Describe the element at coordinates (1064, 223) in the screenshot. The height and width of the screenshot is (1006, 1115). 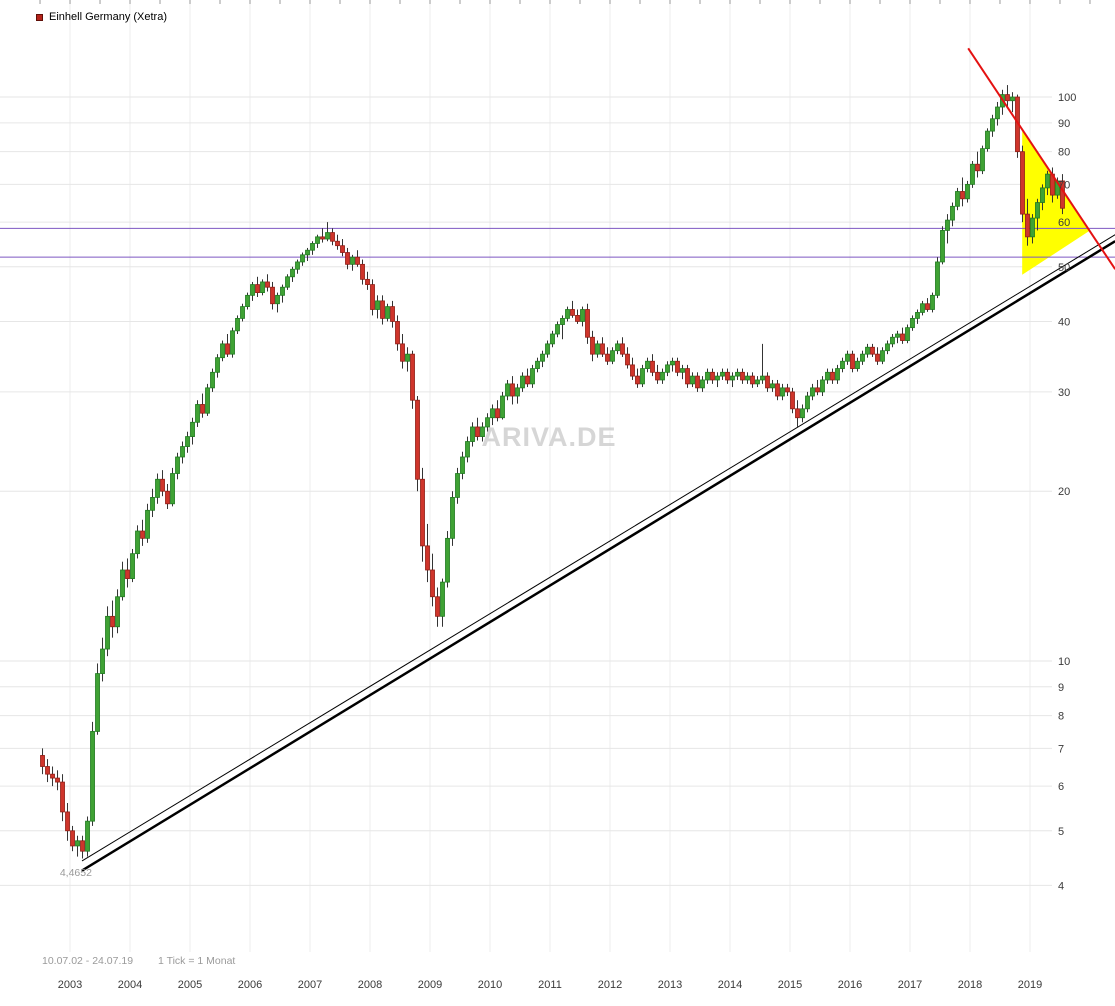
I see `y-axis-label: 60` at that location.